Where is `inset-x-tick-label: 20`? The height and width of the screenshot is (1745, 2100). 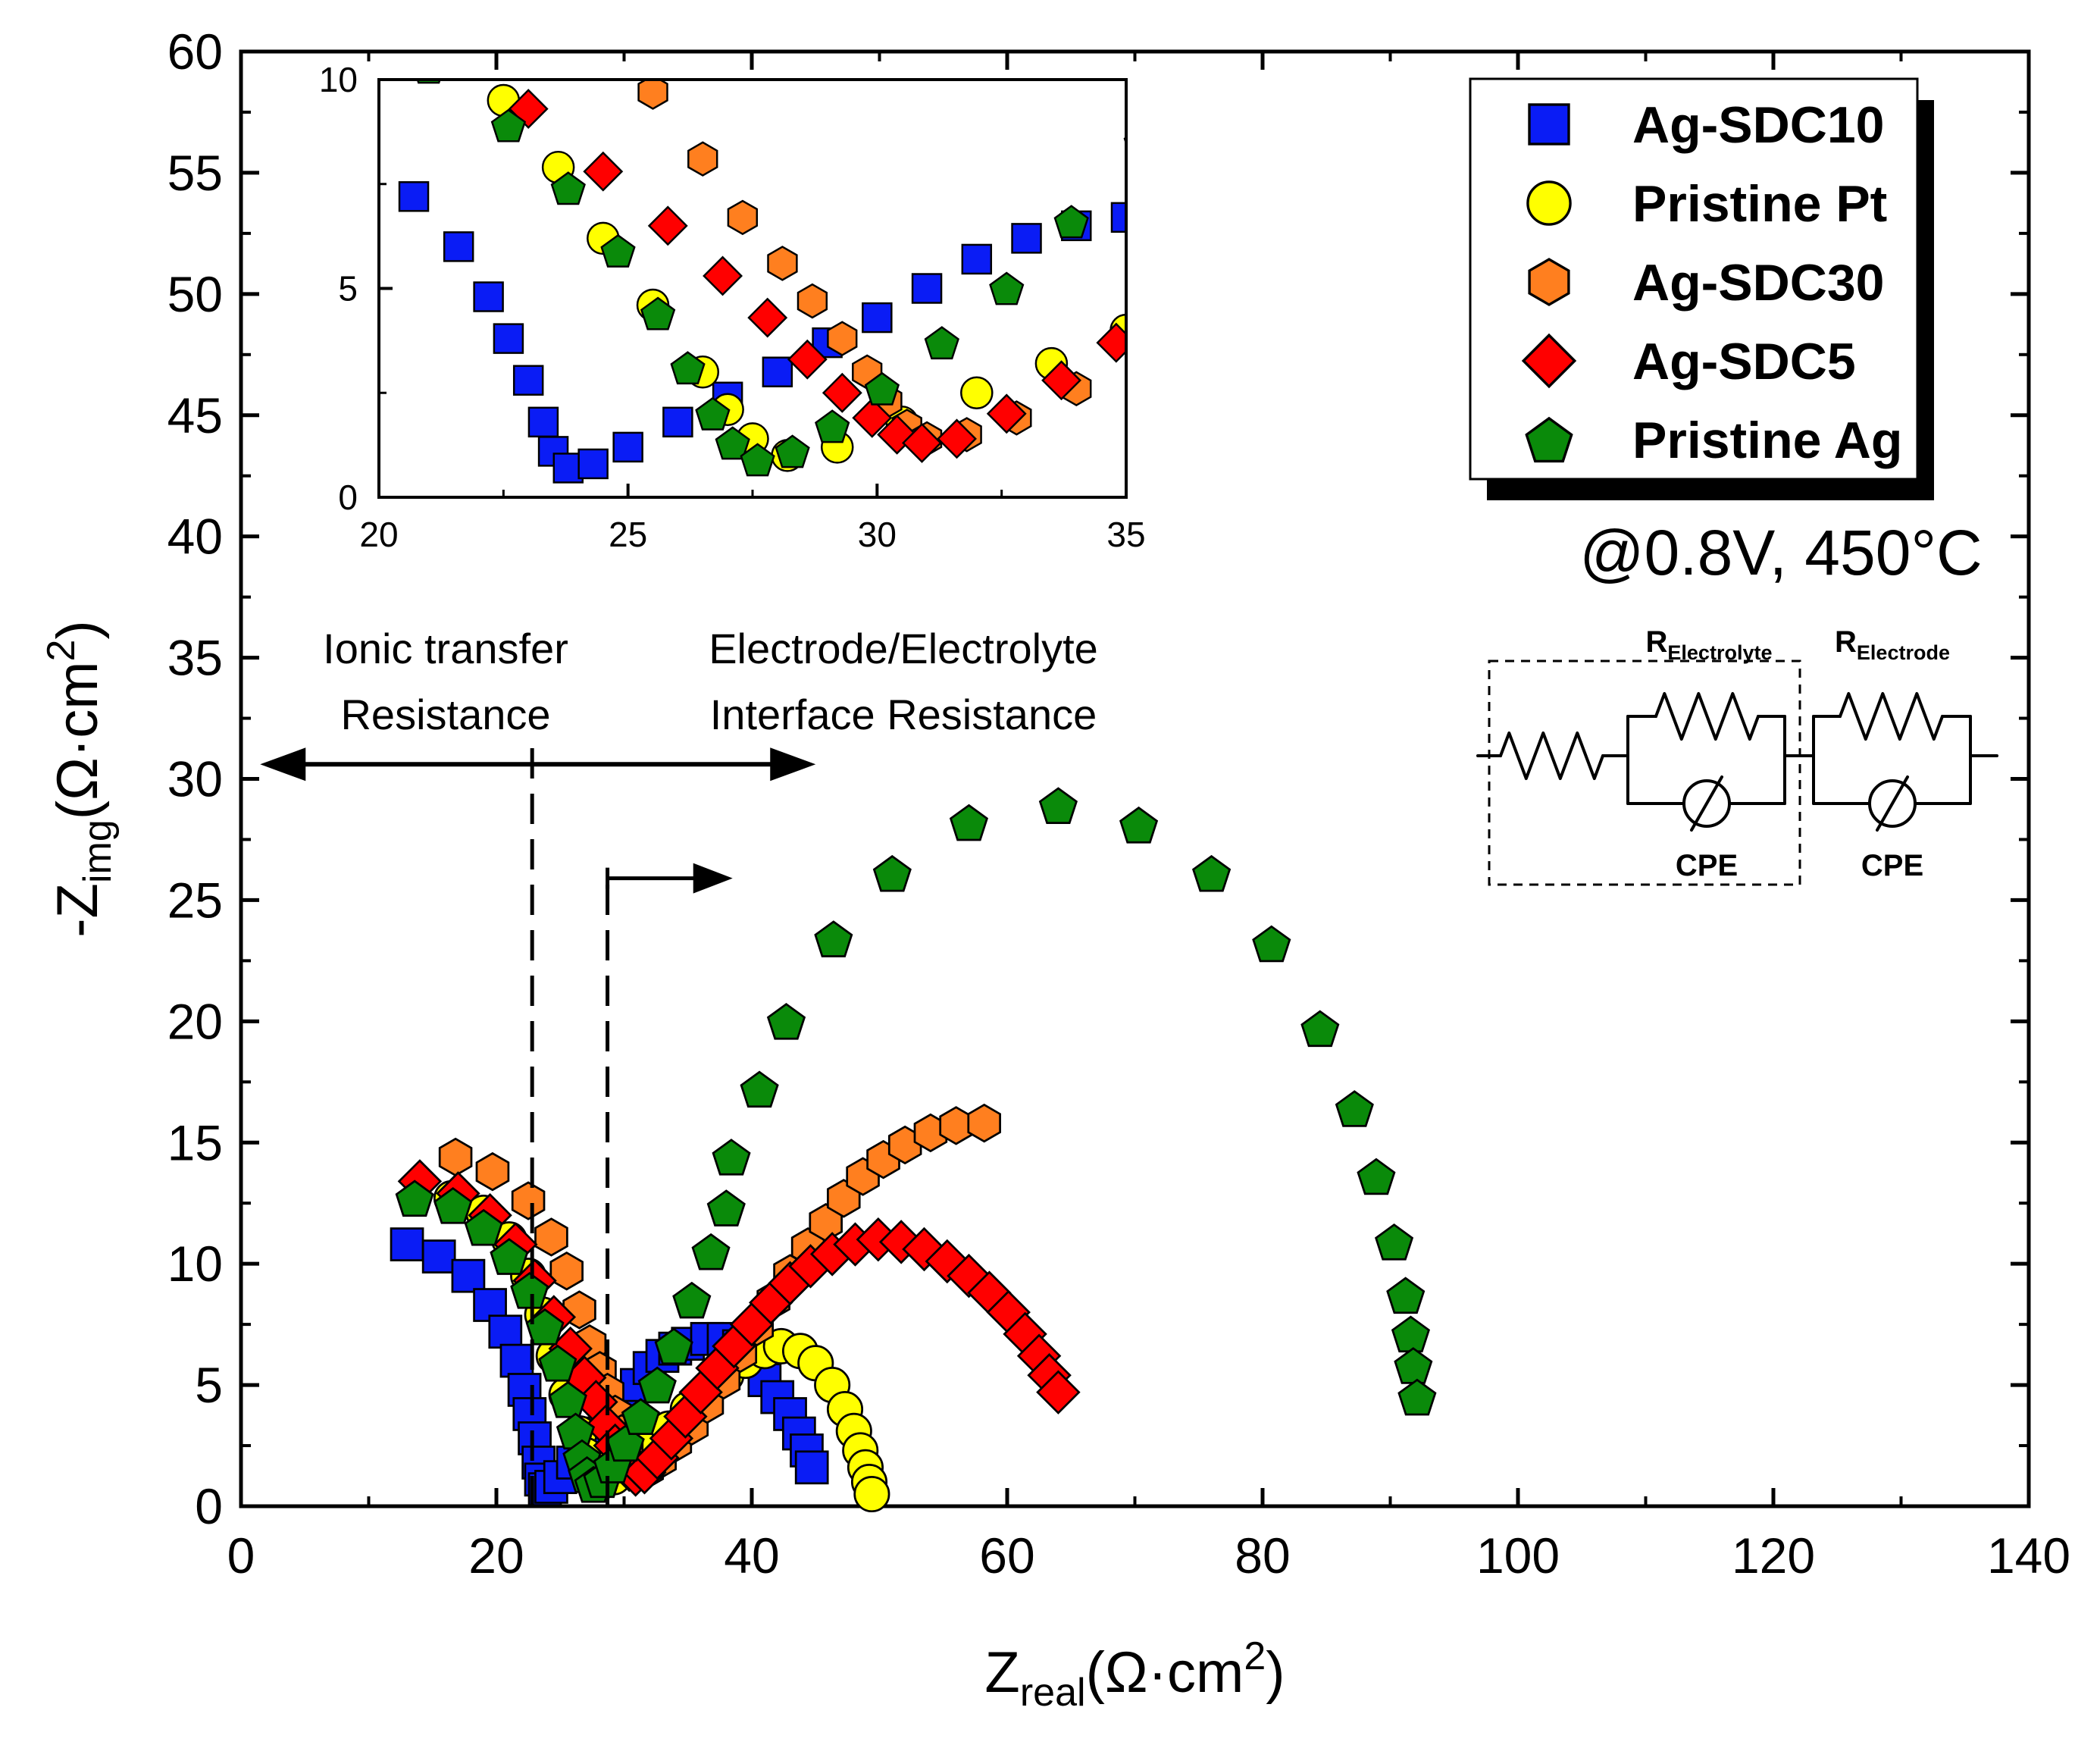
inset-x-tick-label: 20 is located at coordinates (378, 534).